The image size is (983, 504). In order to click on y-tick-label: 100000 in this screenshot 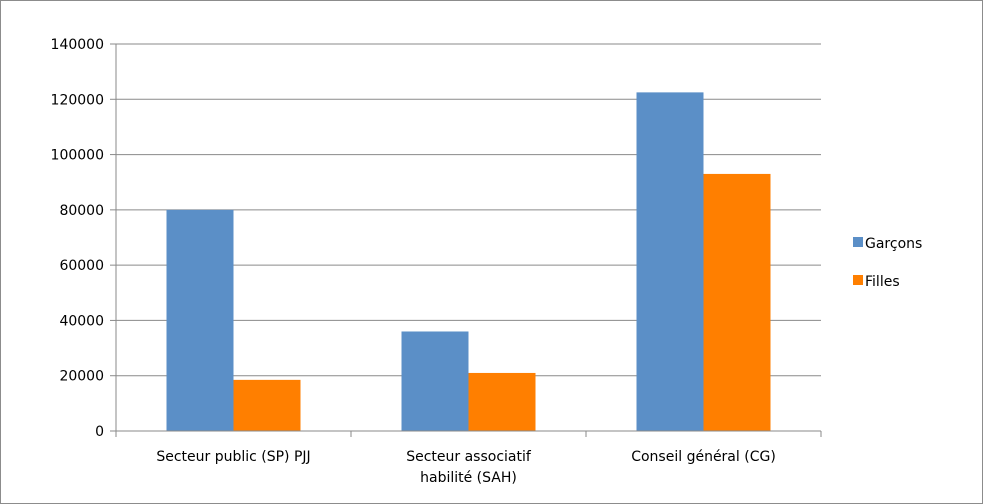, I will do `click(77, 156)`.